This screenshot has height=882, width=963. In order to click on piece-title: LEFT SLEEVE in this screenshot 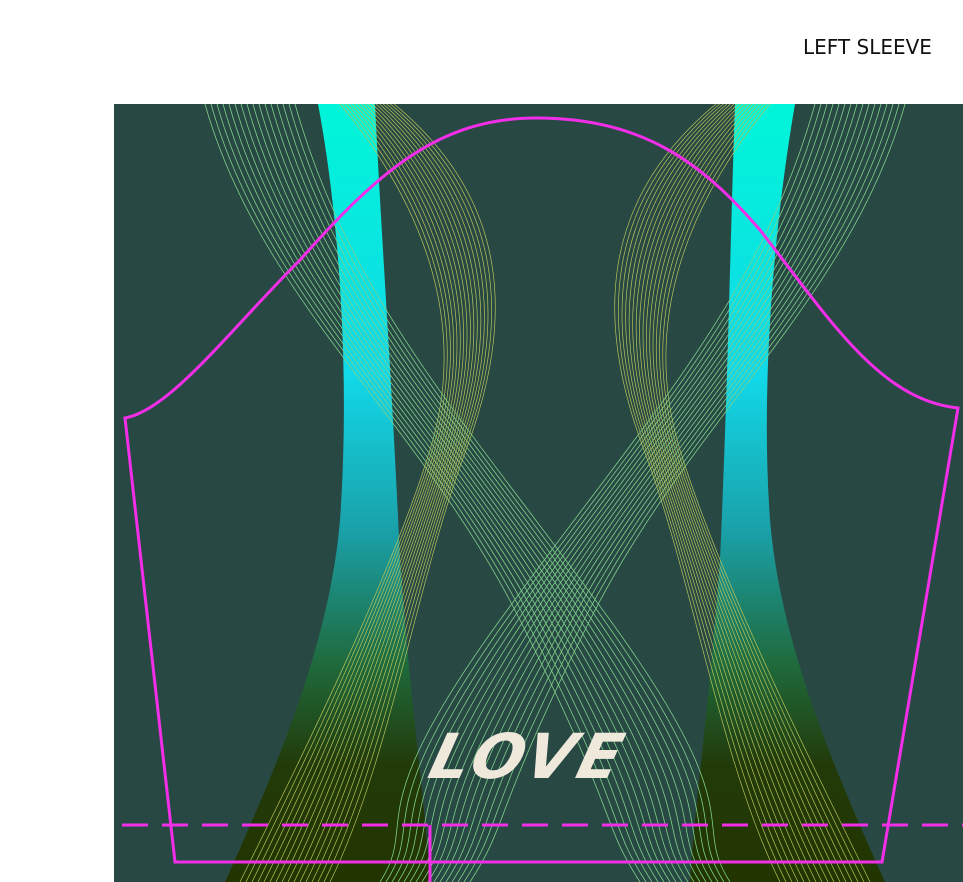, I will do `click(867, 47)`.